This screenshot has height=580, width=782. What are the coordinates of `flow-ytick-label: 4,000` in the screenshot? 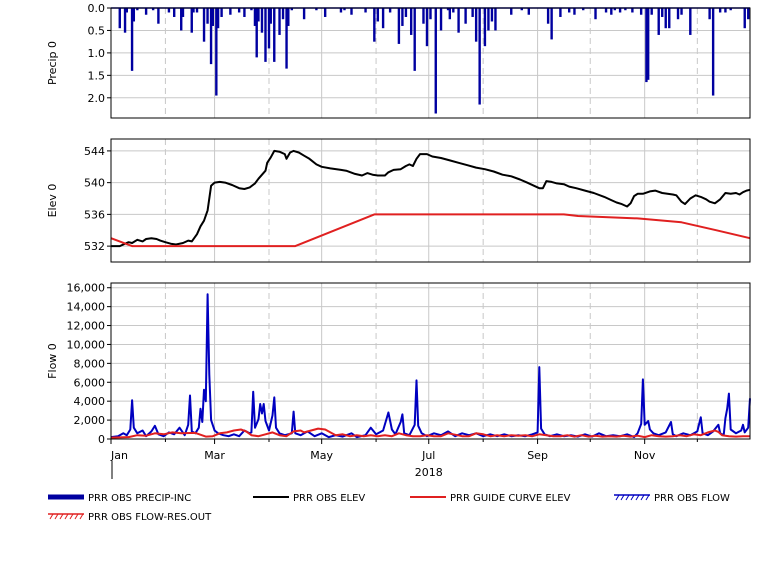 It's located at (90, 401).